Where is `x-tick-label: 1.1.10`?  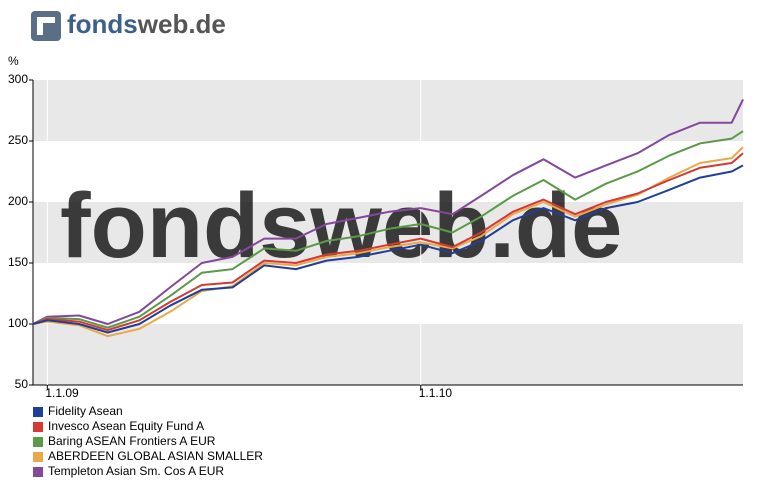 x-tick-label: 1.1.10 is located at coordinates (436, 393).